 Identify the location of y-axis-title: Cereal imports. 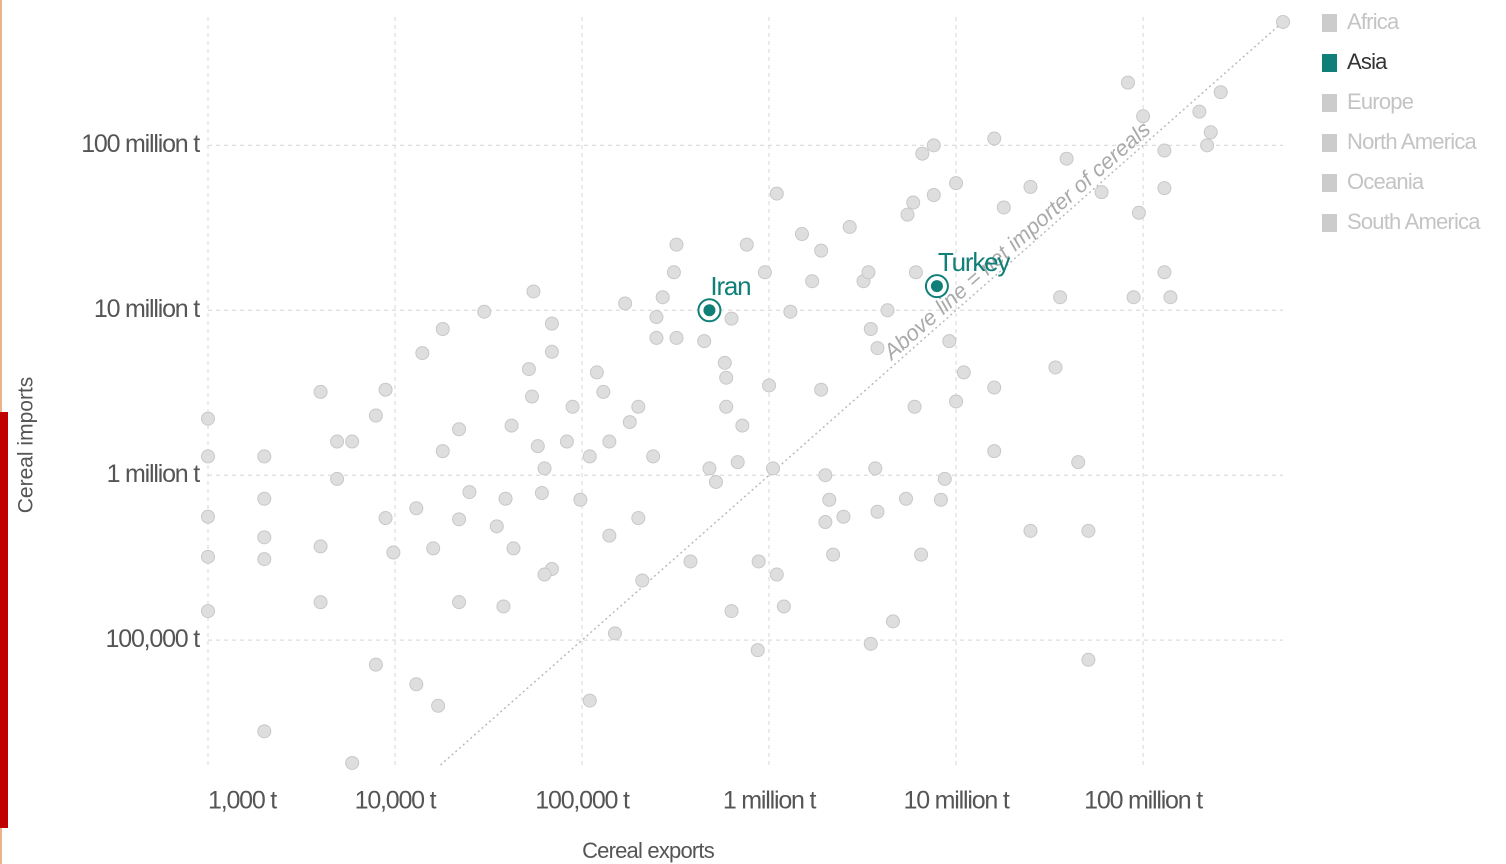
(26, 445).